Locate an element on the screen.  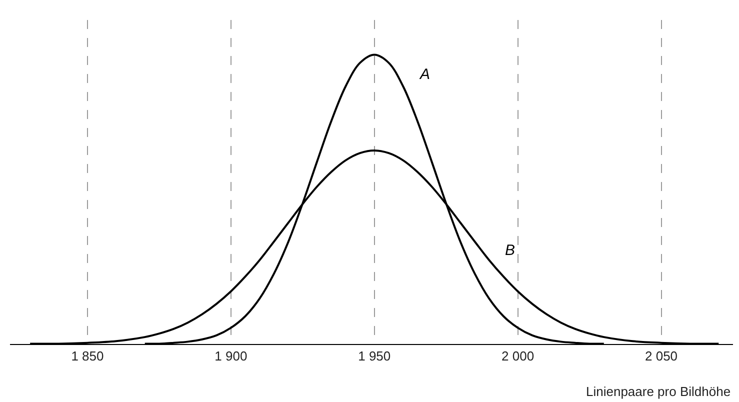
x-tick-label: 2 000 is located at coordinates (518, 356).